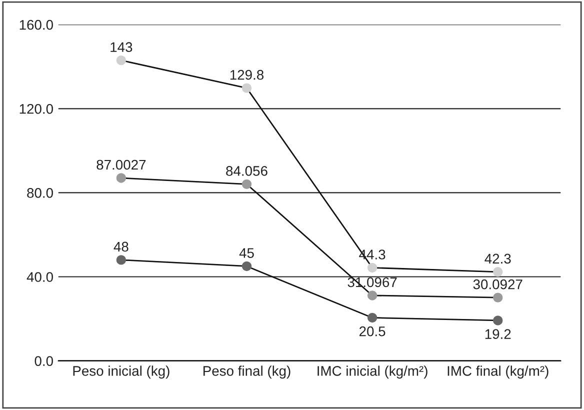 This screenshot has width=584, height=410. Describe the element at coordinates (247, 171) in the screenshot. I see `data-label: 84.056` at that location.